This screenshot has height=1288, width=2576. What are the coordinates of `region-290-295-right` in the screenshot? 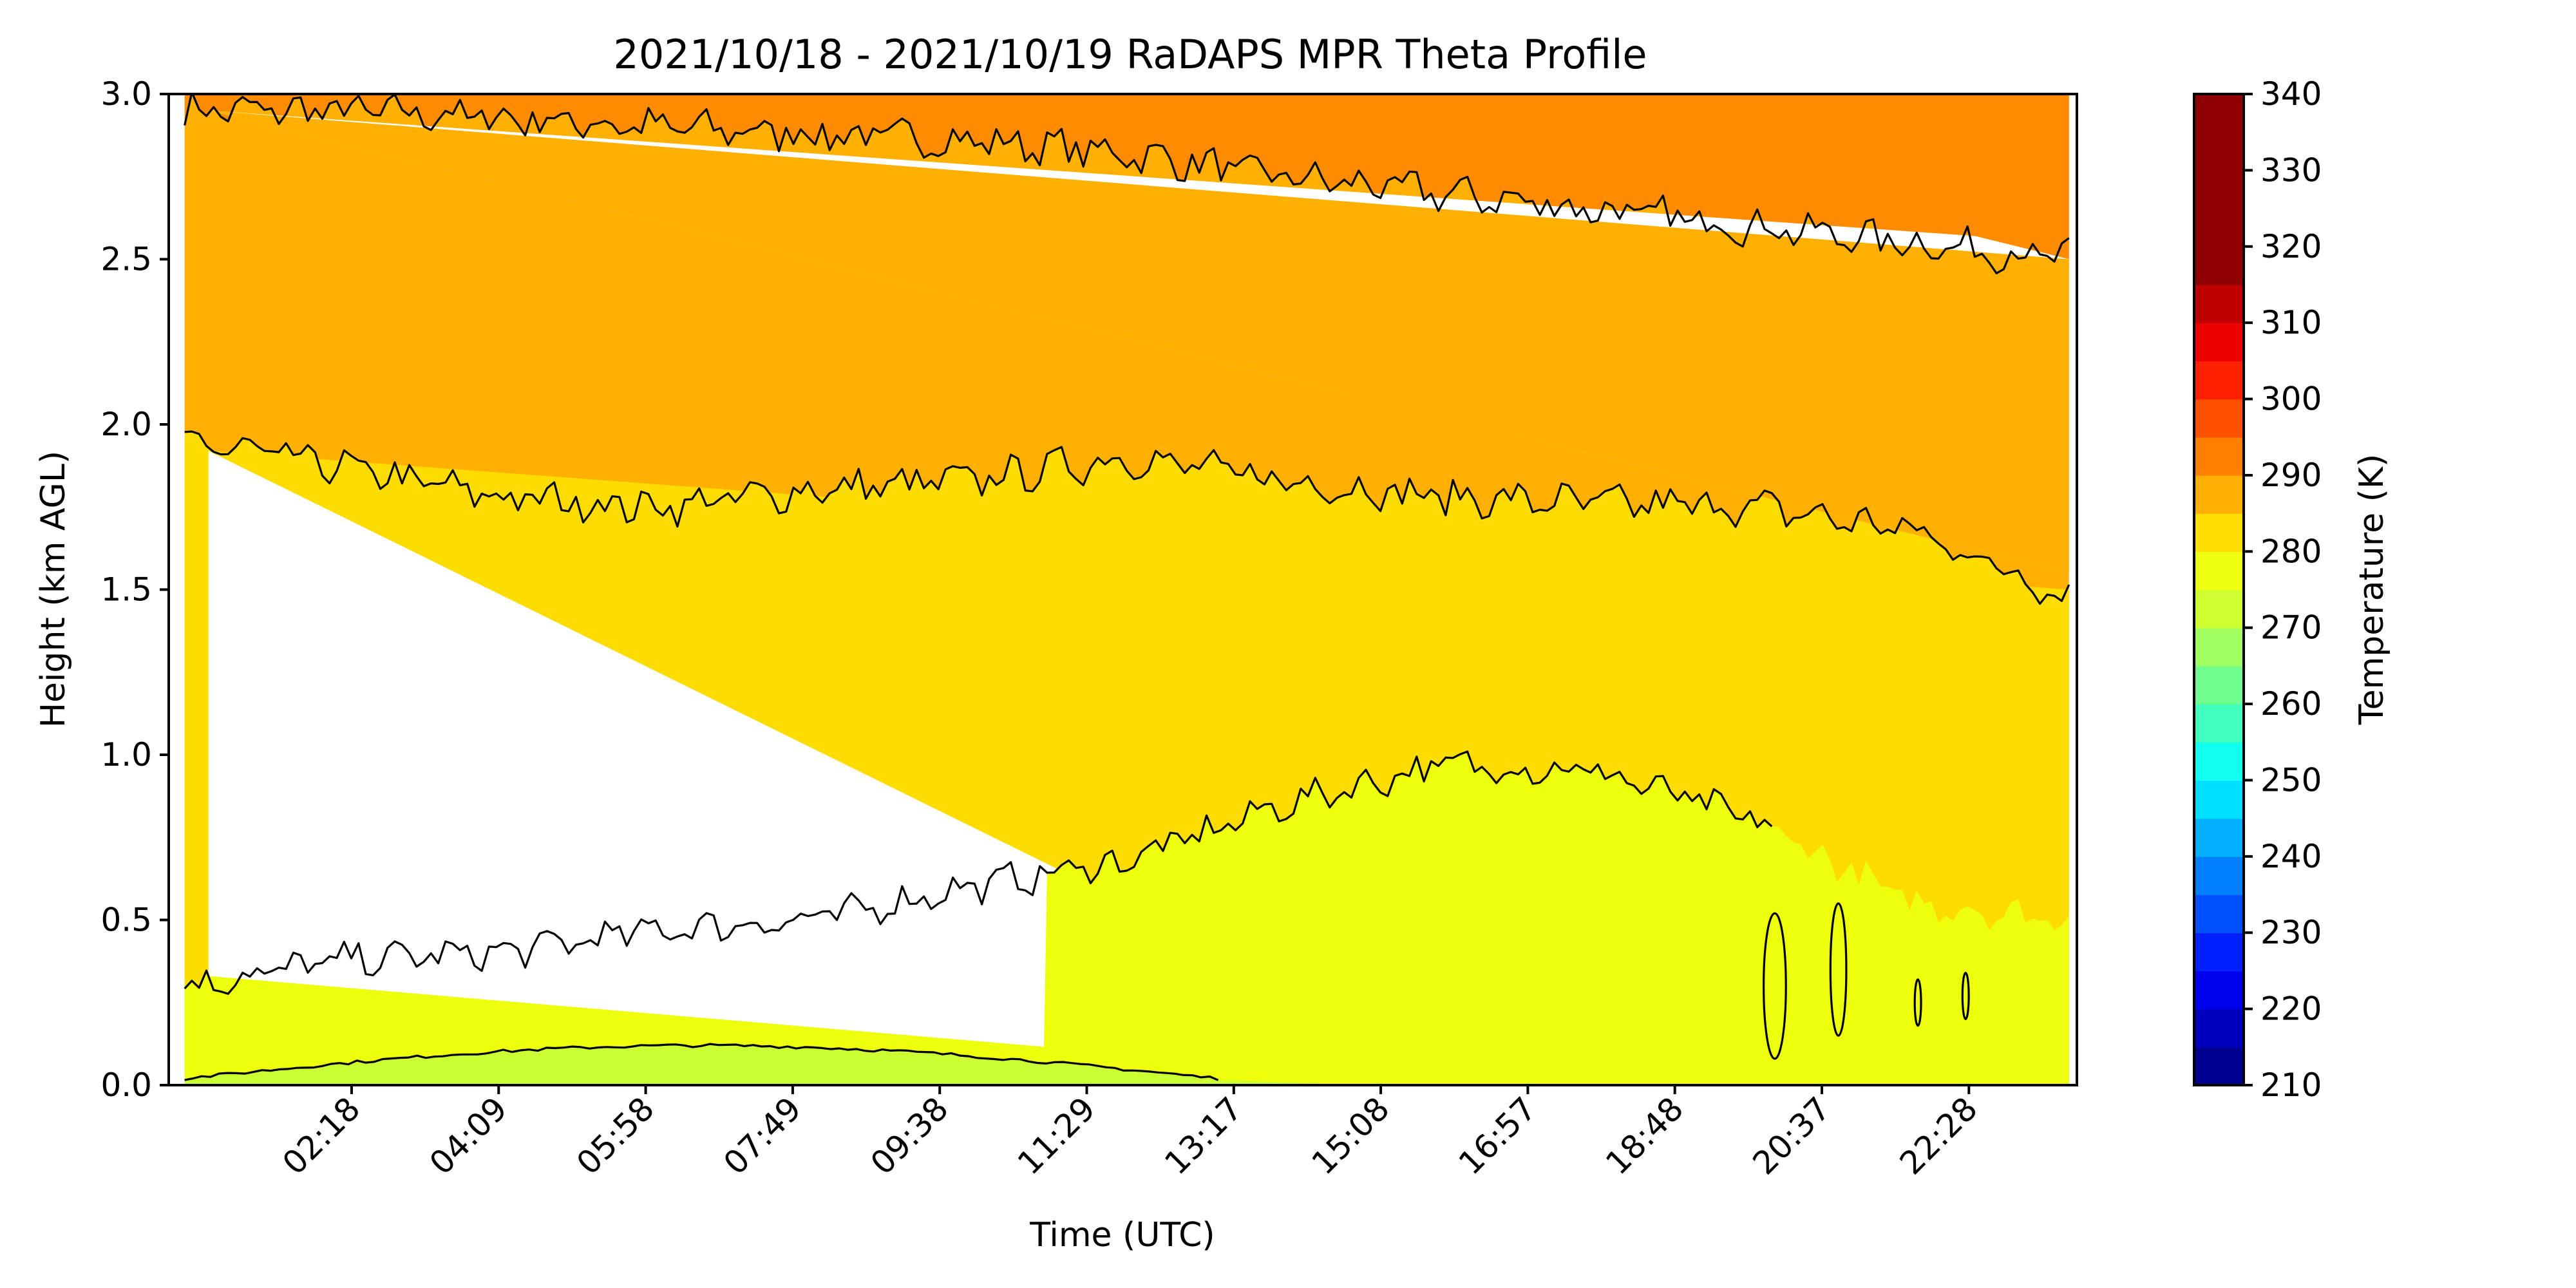 It's located at (1556, 918).